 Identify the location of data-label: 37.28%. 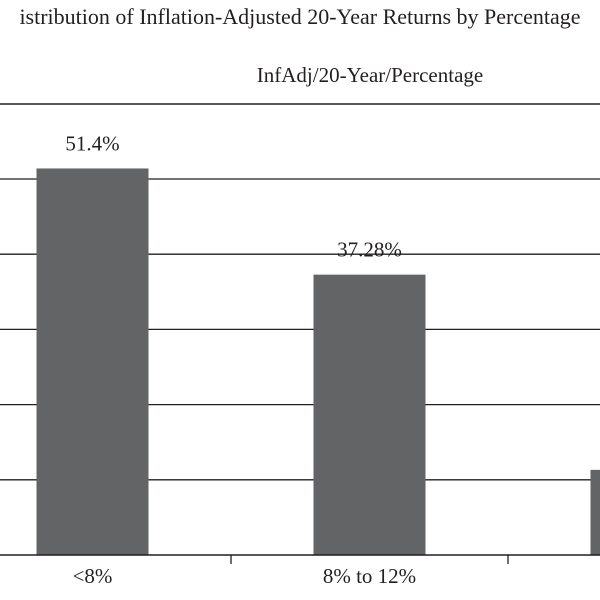
(369, 250).